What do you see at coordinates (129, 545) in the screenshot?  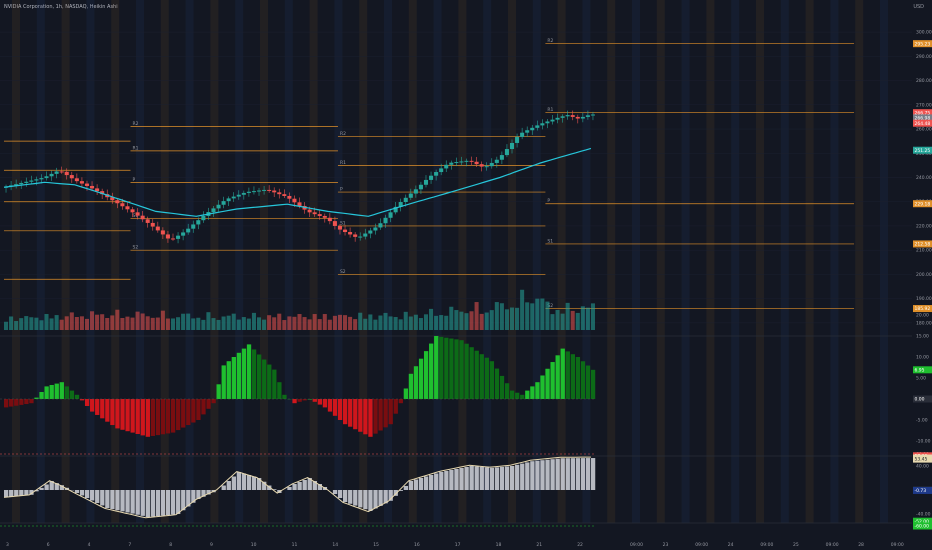 I see `time-tick: 7` at bounding box center [129, 545].